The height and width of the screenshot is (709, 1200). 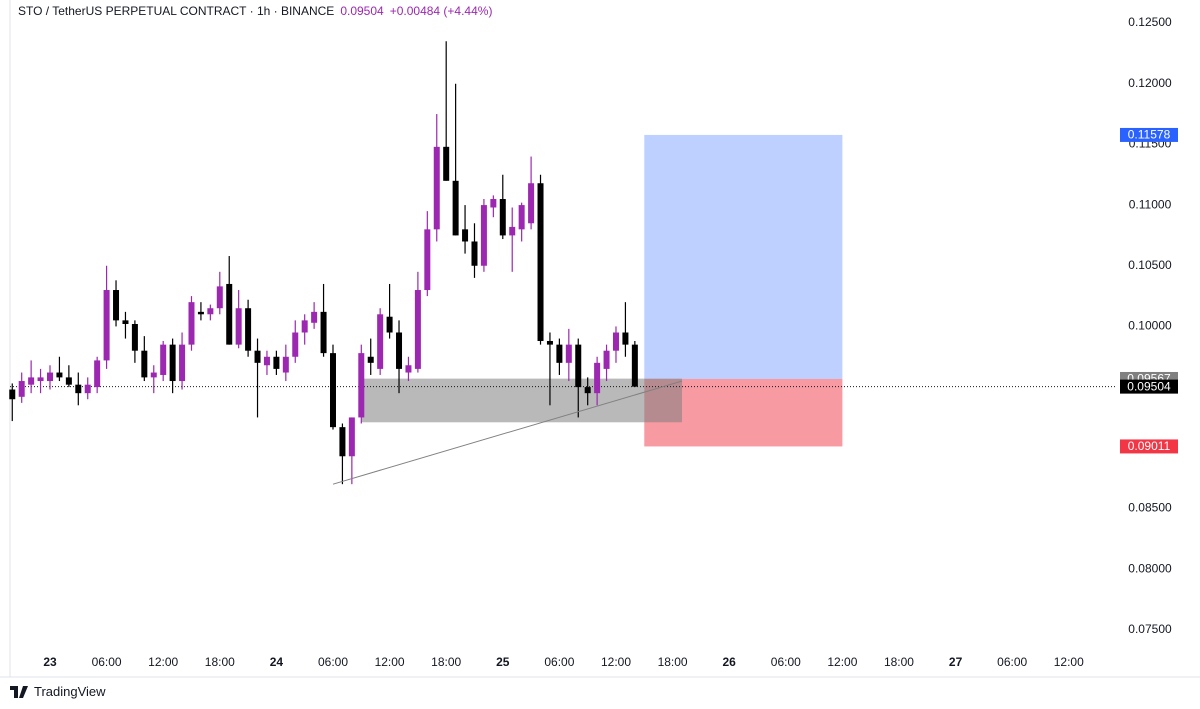 I want to click on target-price-label: 0.11578, so click(x=1149, y=135).